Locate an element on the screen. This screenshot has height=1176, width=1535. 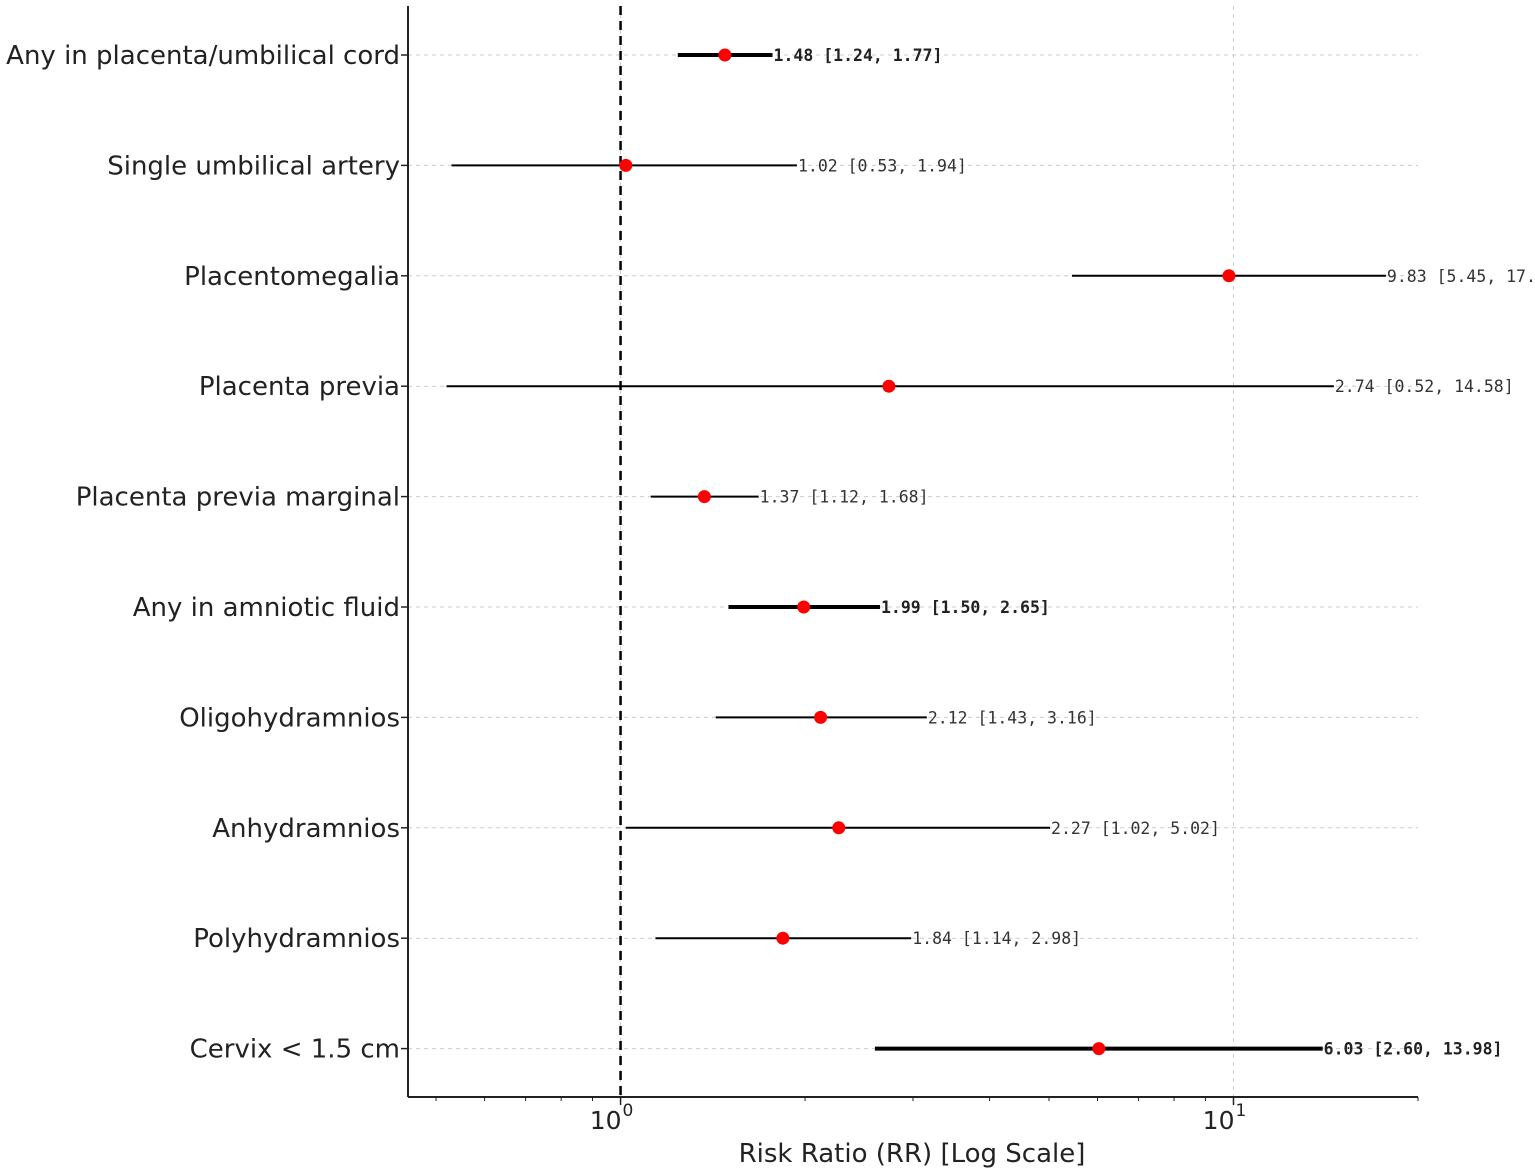
row-polyhydramnios-estimate-text: 1.84 [1.14, 2.98] is located at coordinates (996, 938).